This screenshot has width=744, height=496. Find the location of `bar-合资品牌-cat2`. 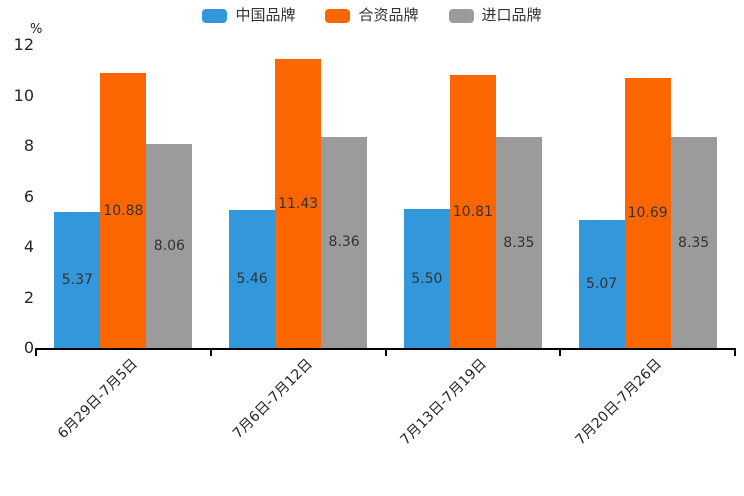

bar-合资品牌-cat2 is located at coordinates (472, 211).